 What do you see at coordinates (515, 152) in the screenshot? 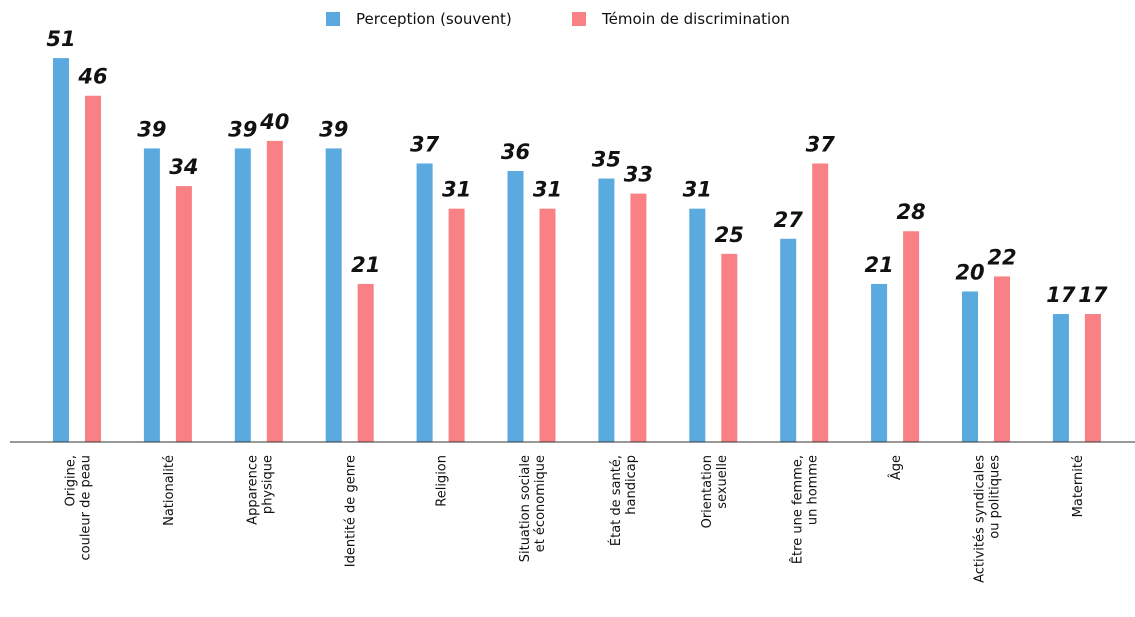
I see `value-label: 36` at bounding box center [515, 152].